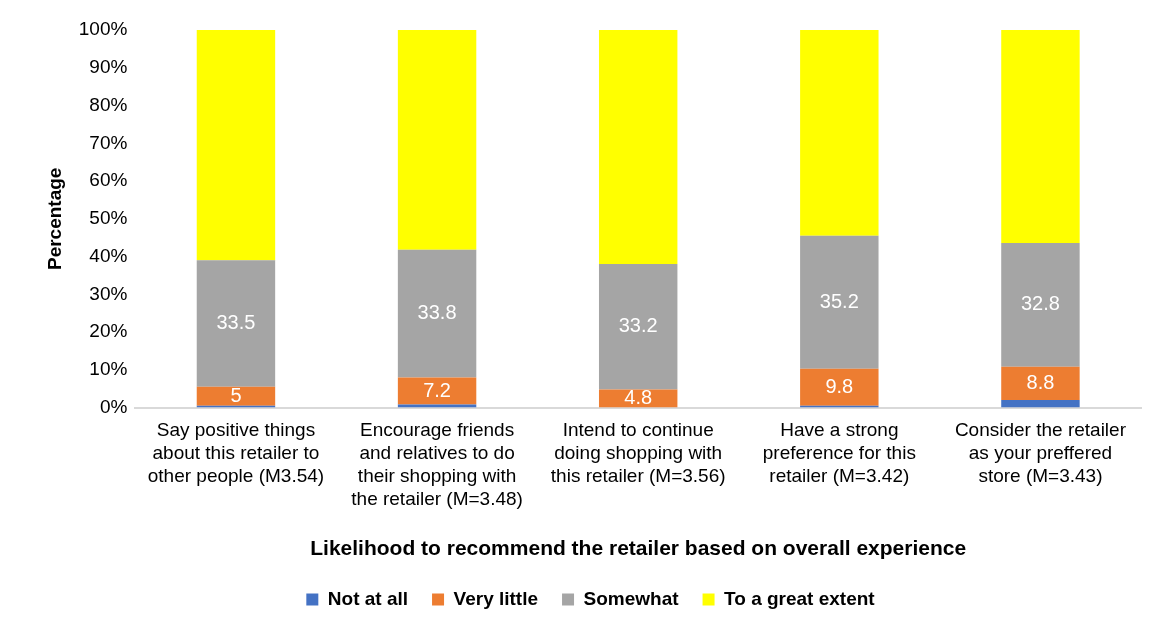 The image size is (1151, 634). Describe the element at coordinates (113, 406) in the screenshot. I see `y-tick-label: 0%` at that location.